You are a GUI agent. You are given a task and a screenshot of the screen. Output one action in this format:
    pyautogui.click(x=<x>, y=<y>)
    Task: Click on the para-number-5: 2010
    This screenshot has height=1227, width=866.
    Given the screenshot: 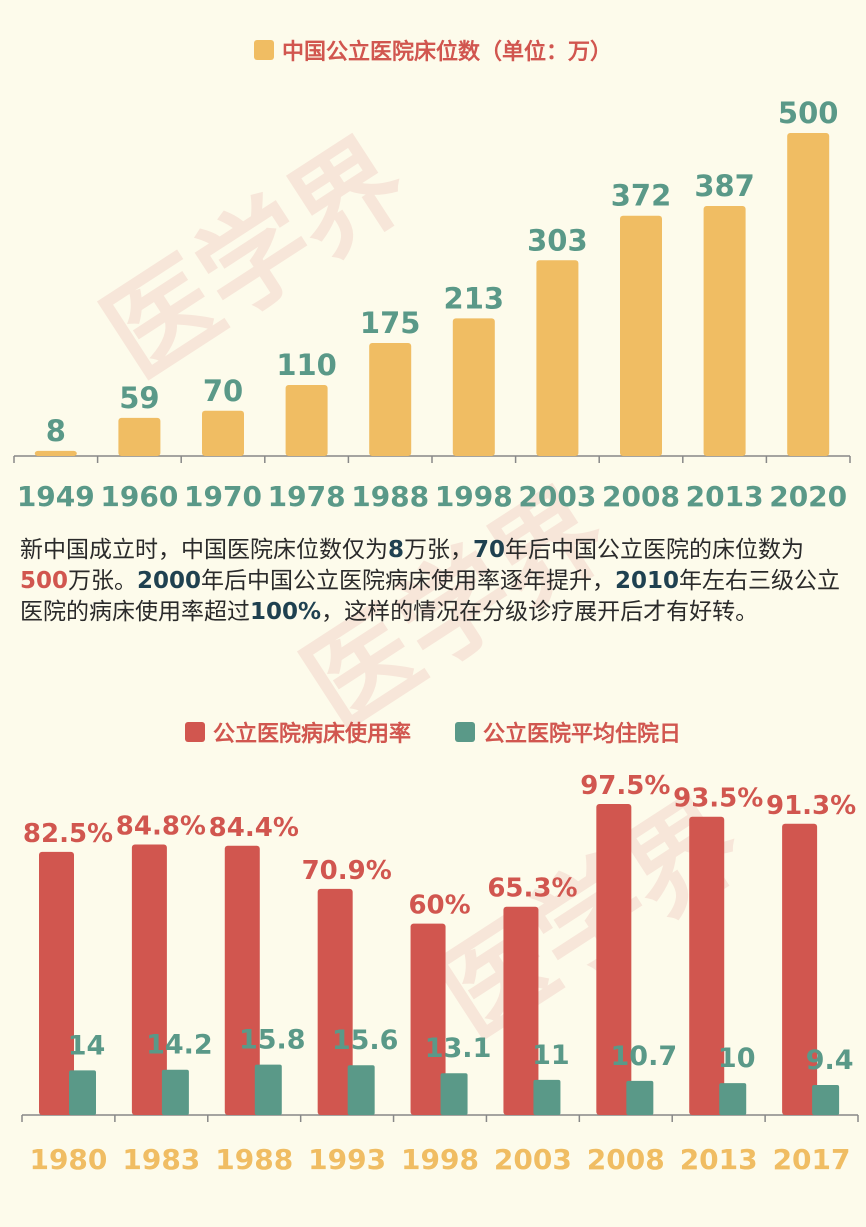 What is the action you would take?
    pyautogui.click(x=647, y=581)
    